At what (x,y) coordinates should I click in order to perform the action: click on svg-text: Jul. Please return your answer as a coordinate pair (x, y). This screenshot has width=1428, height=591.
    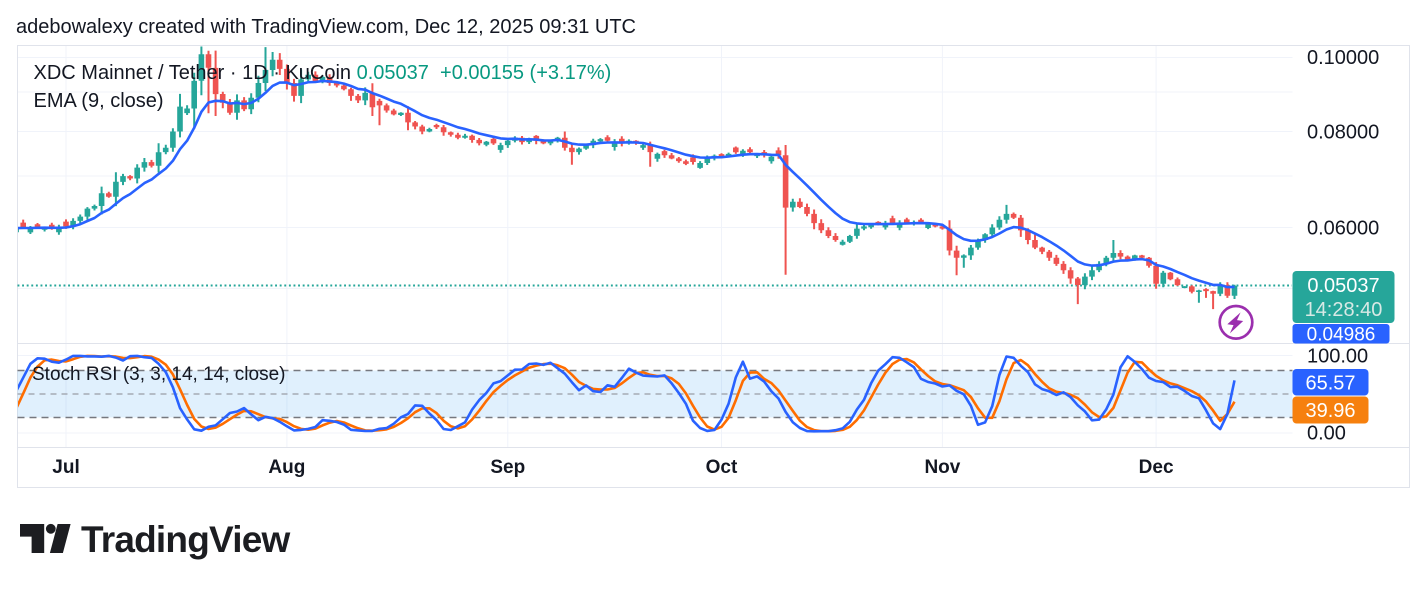
    Looking at the image, I should click on (65, 467).